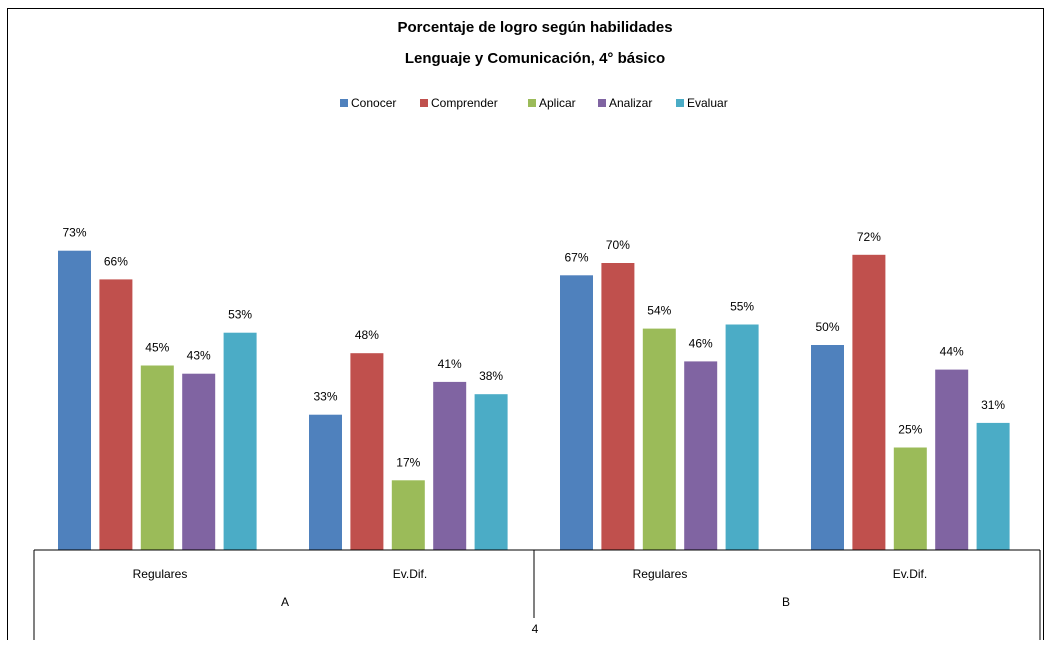 This screenshot has height=645, width=1049. What do you see at coordinates (576, 257) in the screenshot?
I see `data-label: 67%` at bounding box center [576, 257].